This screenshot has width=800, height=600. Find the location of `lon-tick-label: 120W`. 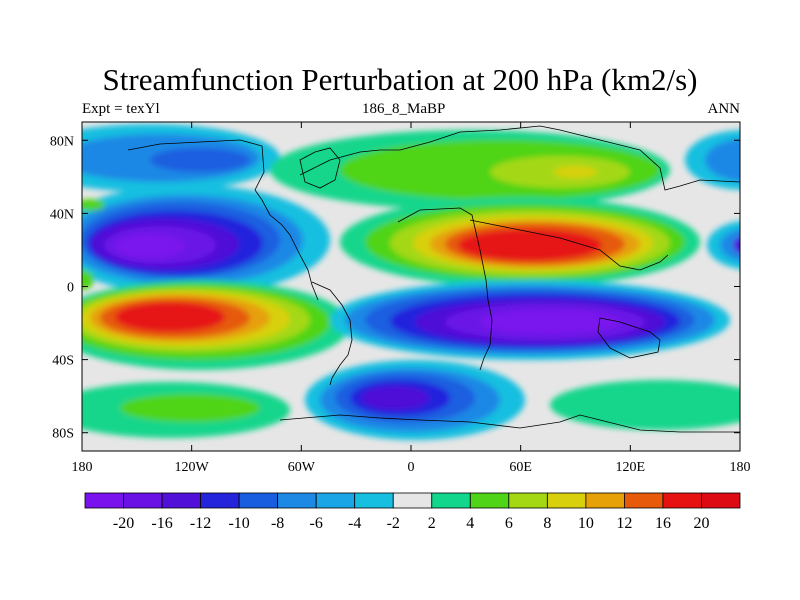

lon-tick-label: 120W is located at coordinates (192, 467).